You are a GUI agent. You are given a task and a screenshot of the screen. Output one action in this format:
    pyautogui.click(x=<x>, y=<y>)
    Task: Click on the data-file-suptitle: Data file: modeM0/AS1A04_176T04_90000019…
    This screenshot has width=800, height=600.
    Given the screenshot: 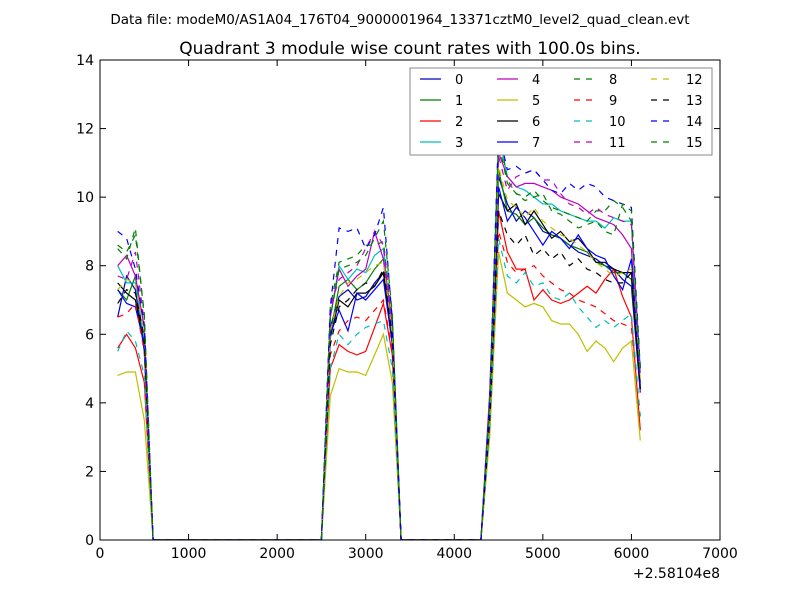 What is the action you would take?
    pyautogui.click(x=399, y=20)
    